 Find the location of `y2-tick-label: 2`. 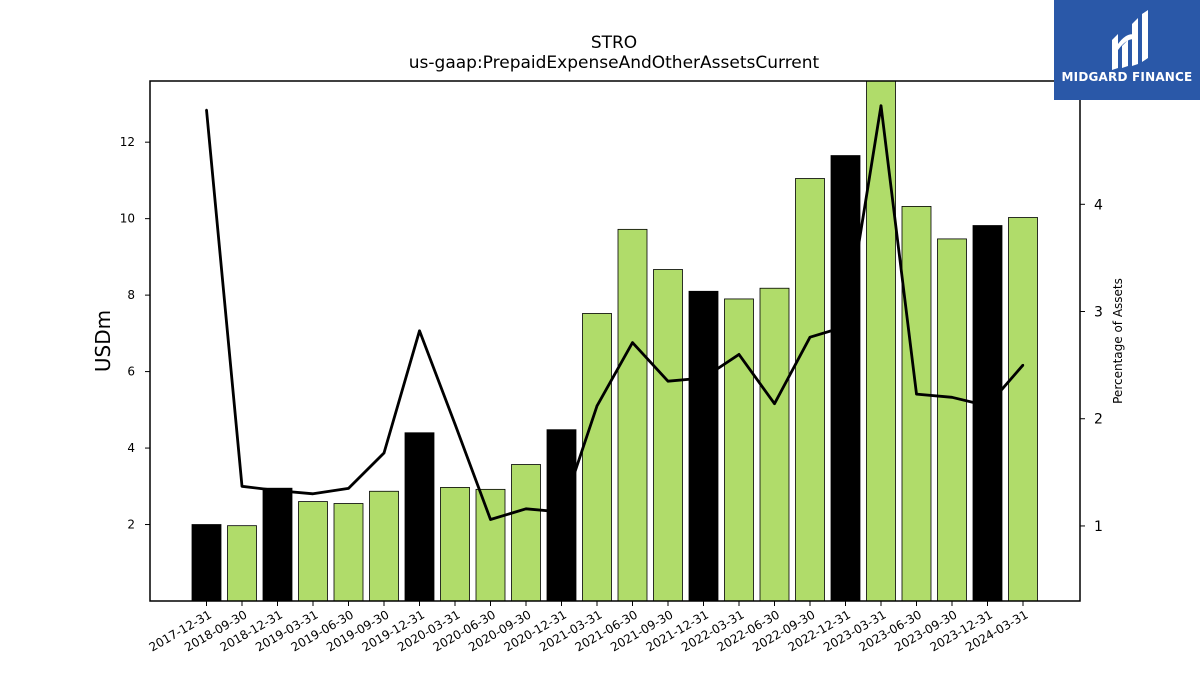

y2-tick-label: 2 is located at coordinates (1098, 420).